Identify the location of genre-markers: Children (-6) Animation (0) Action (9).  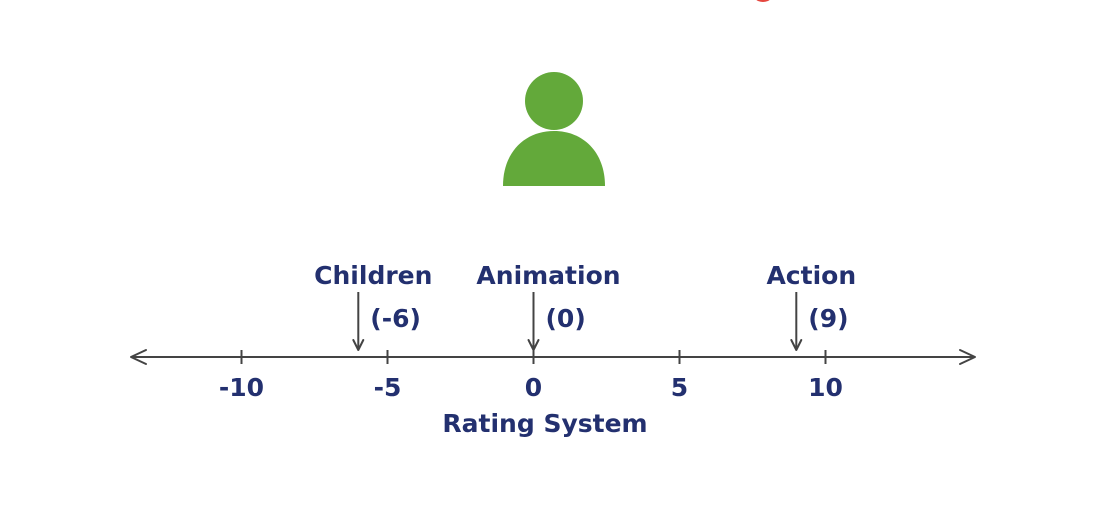
(585, 306).